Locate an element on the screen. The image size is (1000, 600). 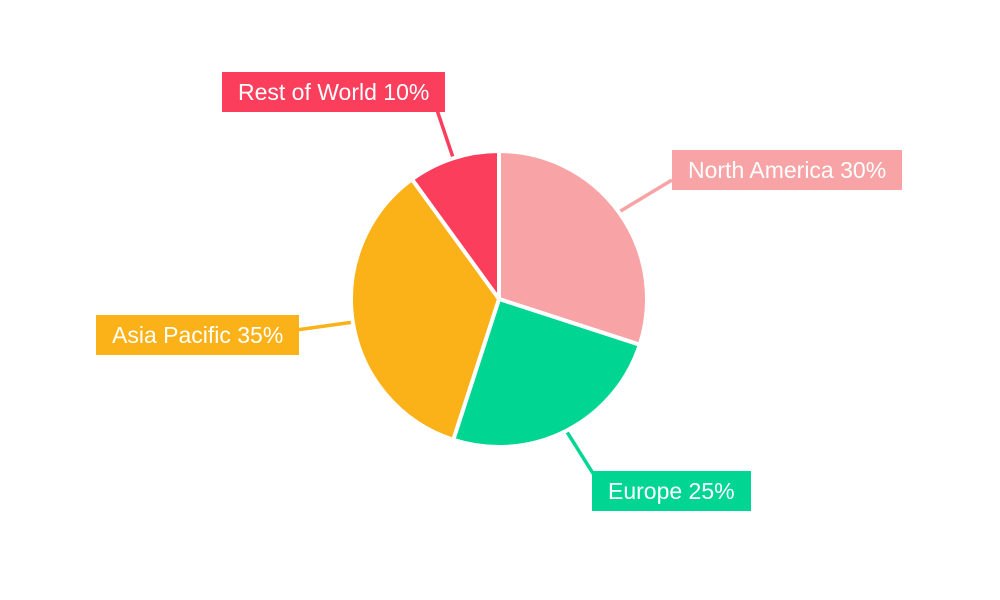
pie-slice-rest-of-world is located at coordinates (455, 225).